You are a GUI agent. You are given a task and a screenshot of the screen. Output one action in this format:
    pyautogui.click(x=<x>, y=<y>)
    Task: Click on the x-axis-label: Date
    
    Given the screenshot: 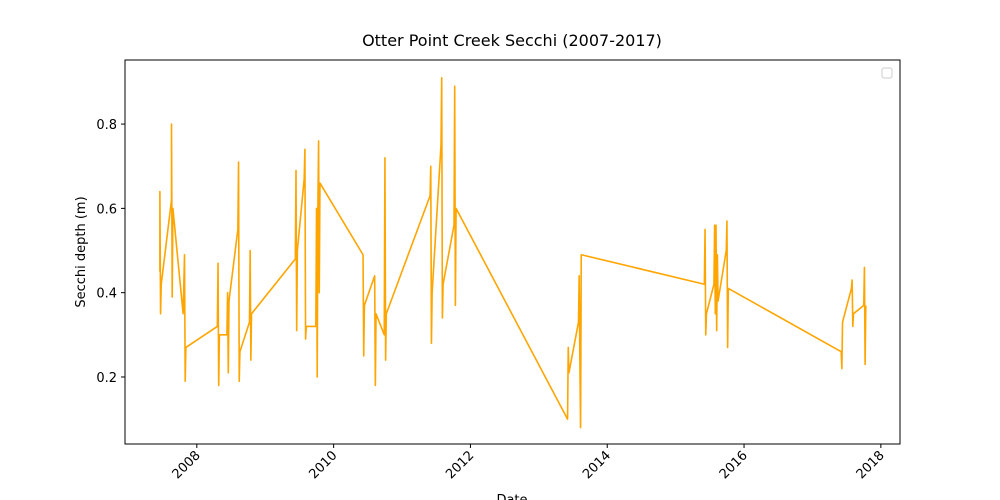 What is the action you would take?
    pyautogui.click(x=511, y=496)
    